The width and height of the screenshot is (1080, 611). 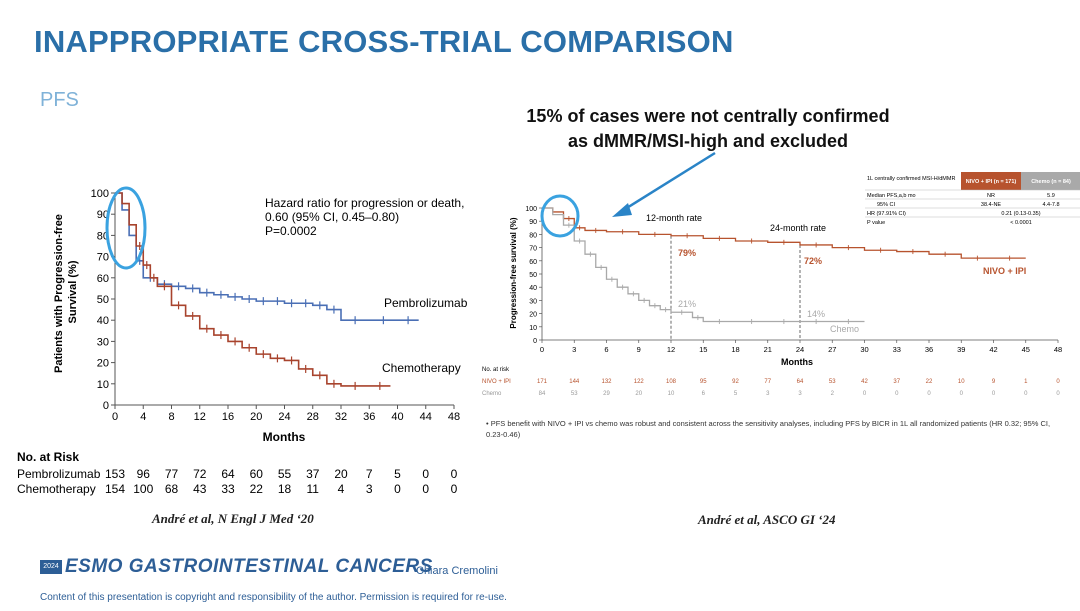 I want to click on left-x-tick-label: 32, so click(x=341, y=417).